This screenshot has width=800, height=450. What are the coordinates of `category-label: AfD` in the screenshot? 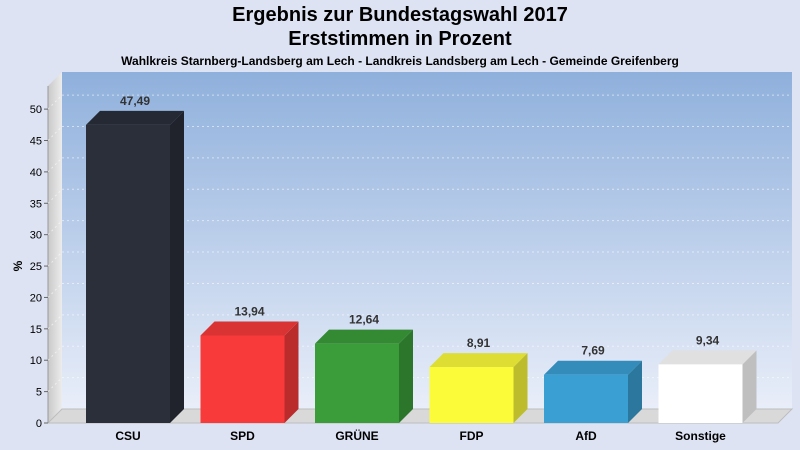 It's located at (586, 436).